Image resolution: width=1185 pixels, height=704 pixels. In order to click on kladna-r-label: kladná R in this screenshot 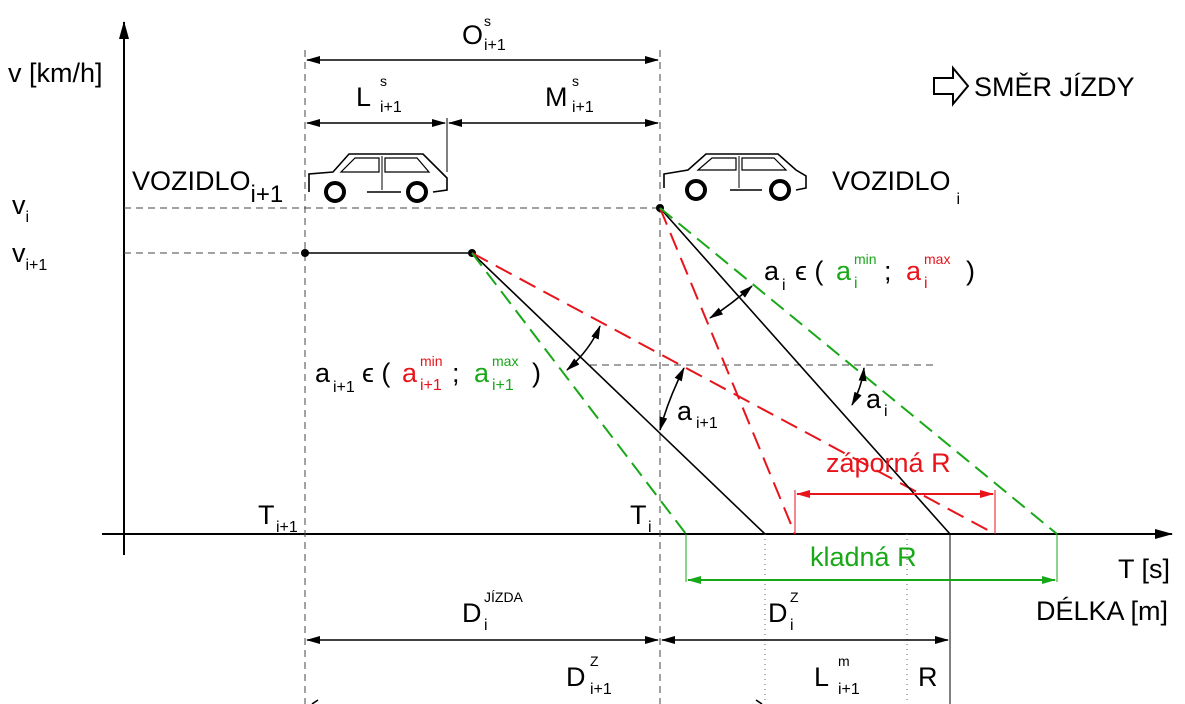, I will do `click(863, 557)`.